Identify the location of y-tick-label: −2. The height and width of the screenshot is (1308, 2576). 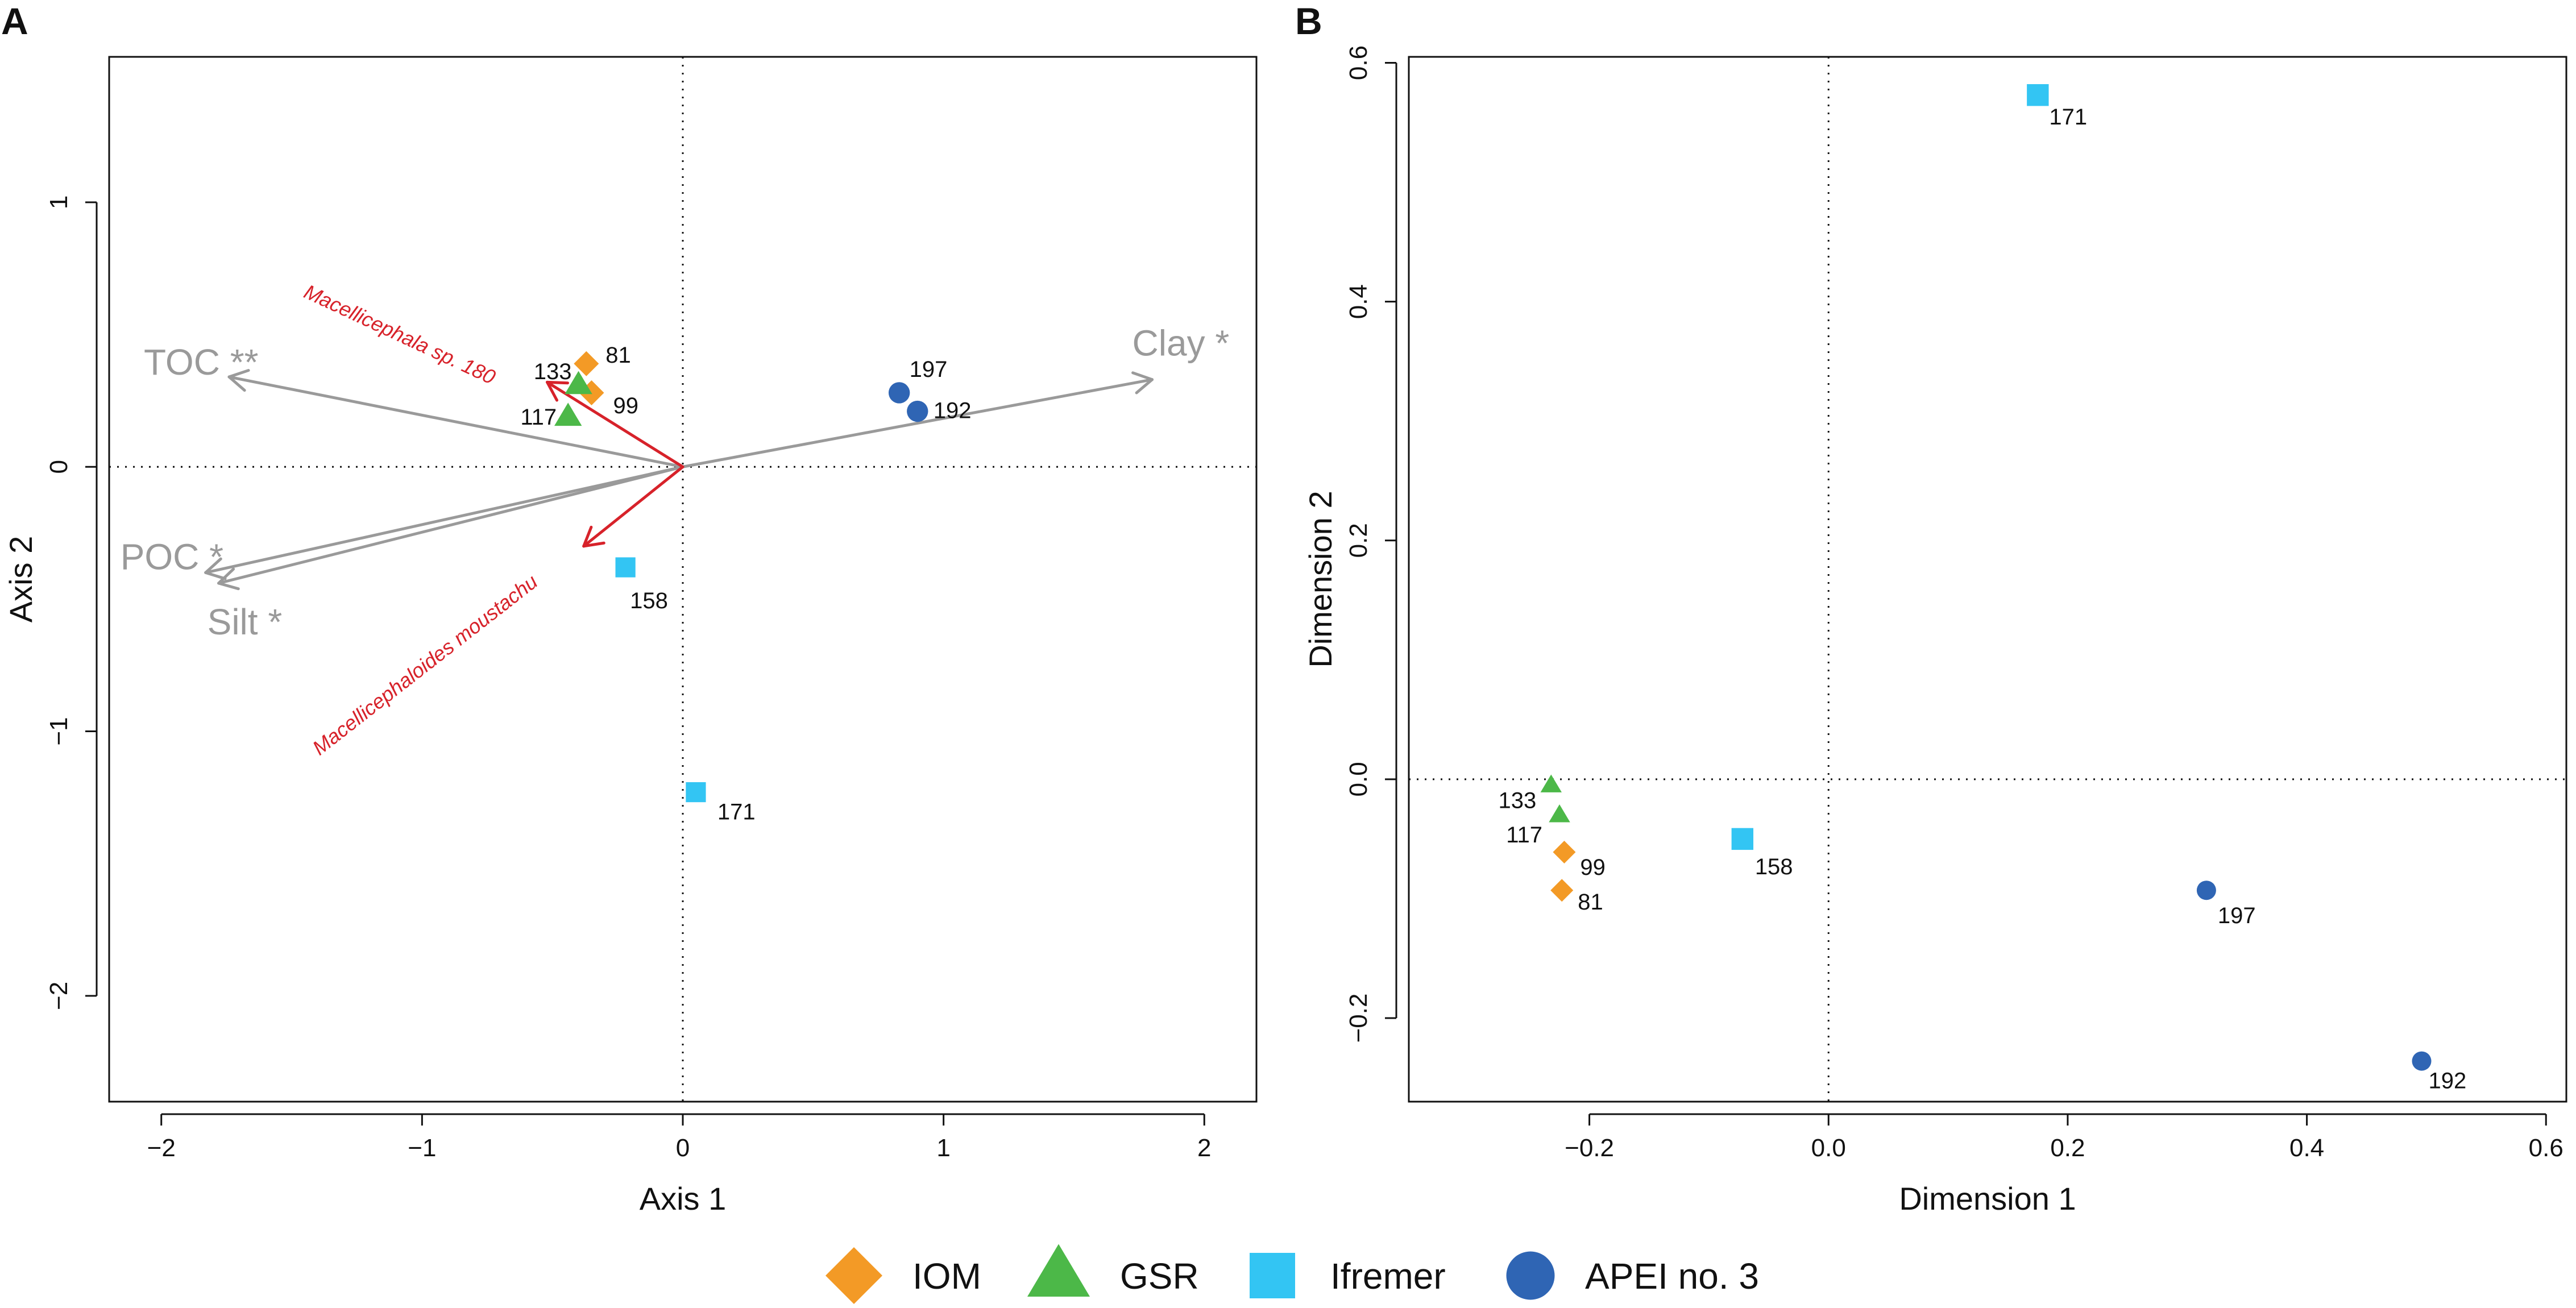
(59, 996).